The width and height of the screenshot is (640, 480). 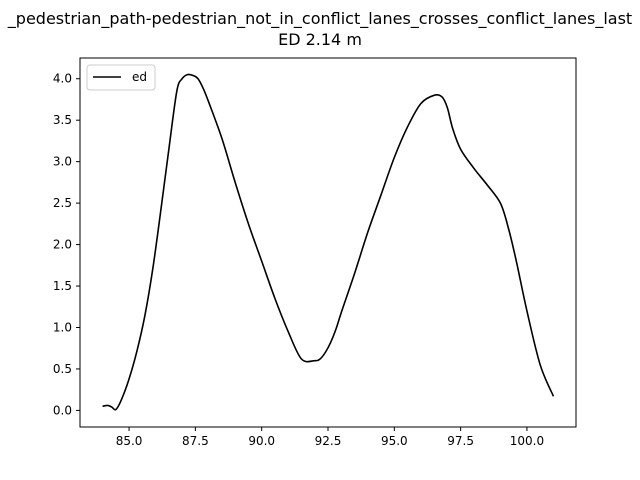 What do you see at coordinates (62, 203) in the screenshot?
I see `y-tick-label: 2.5` at bounding box center [62, 203].